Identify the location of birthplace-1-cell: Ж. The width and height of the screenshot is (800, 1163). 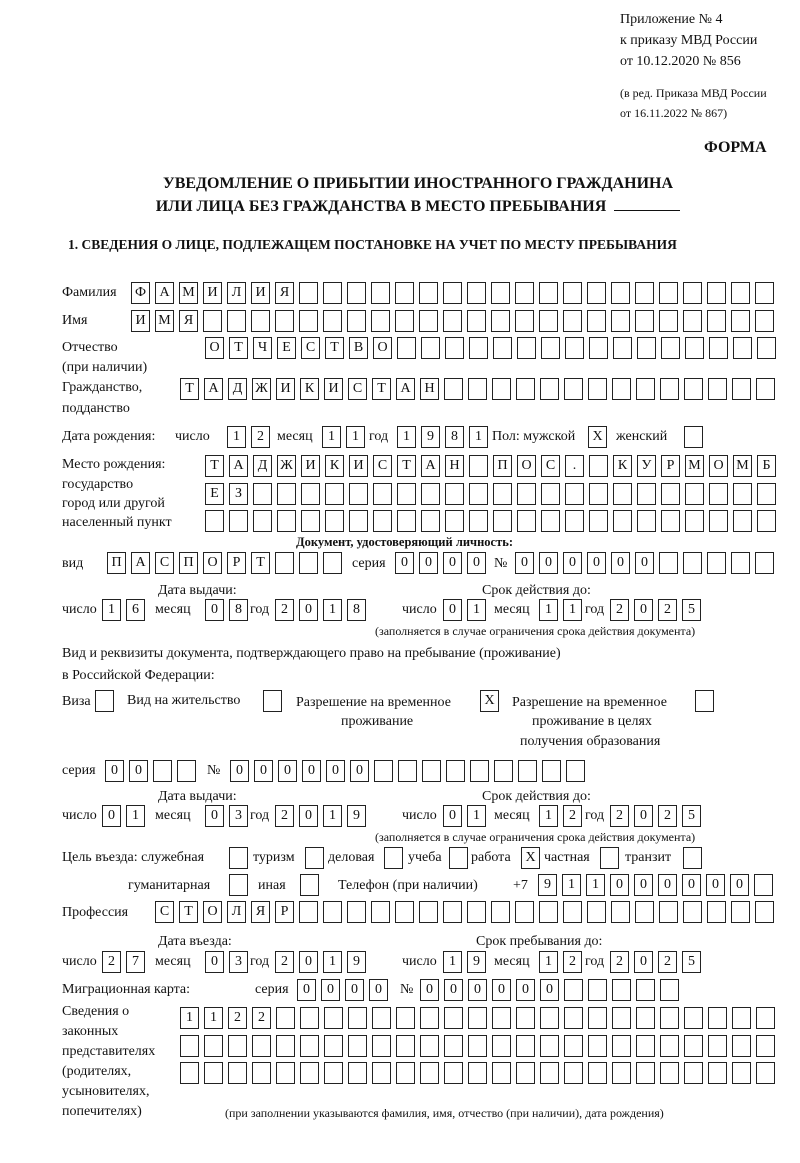
(286, 466).